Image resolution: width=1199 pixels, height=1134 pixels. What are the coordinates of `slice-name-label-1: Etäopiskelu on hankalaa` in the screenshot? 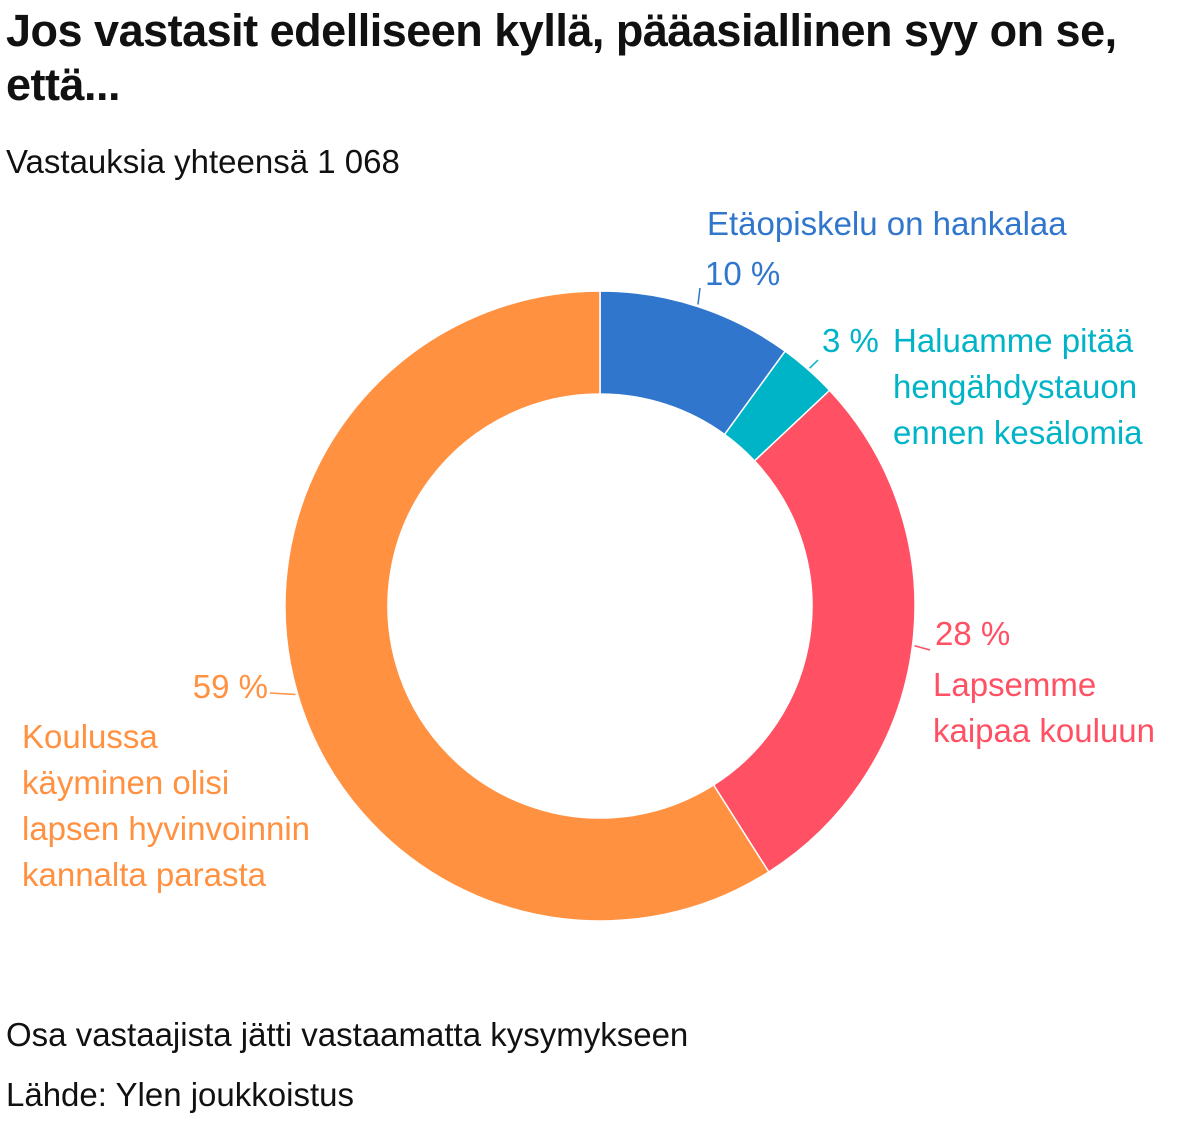 It's located at (887, 223).